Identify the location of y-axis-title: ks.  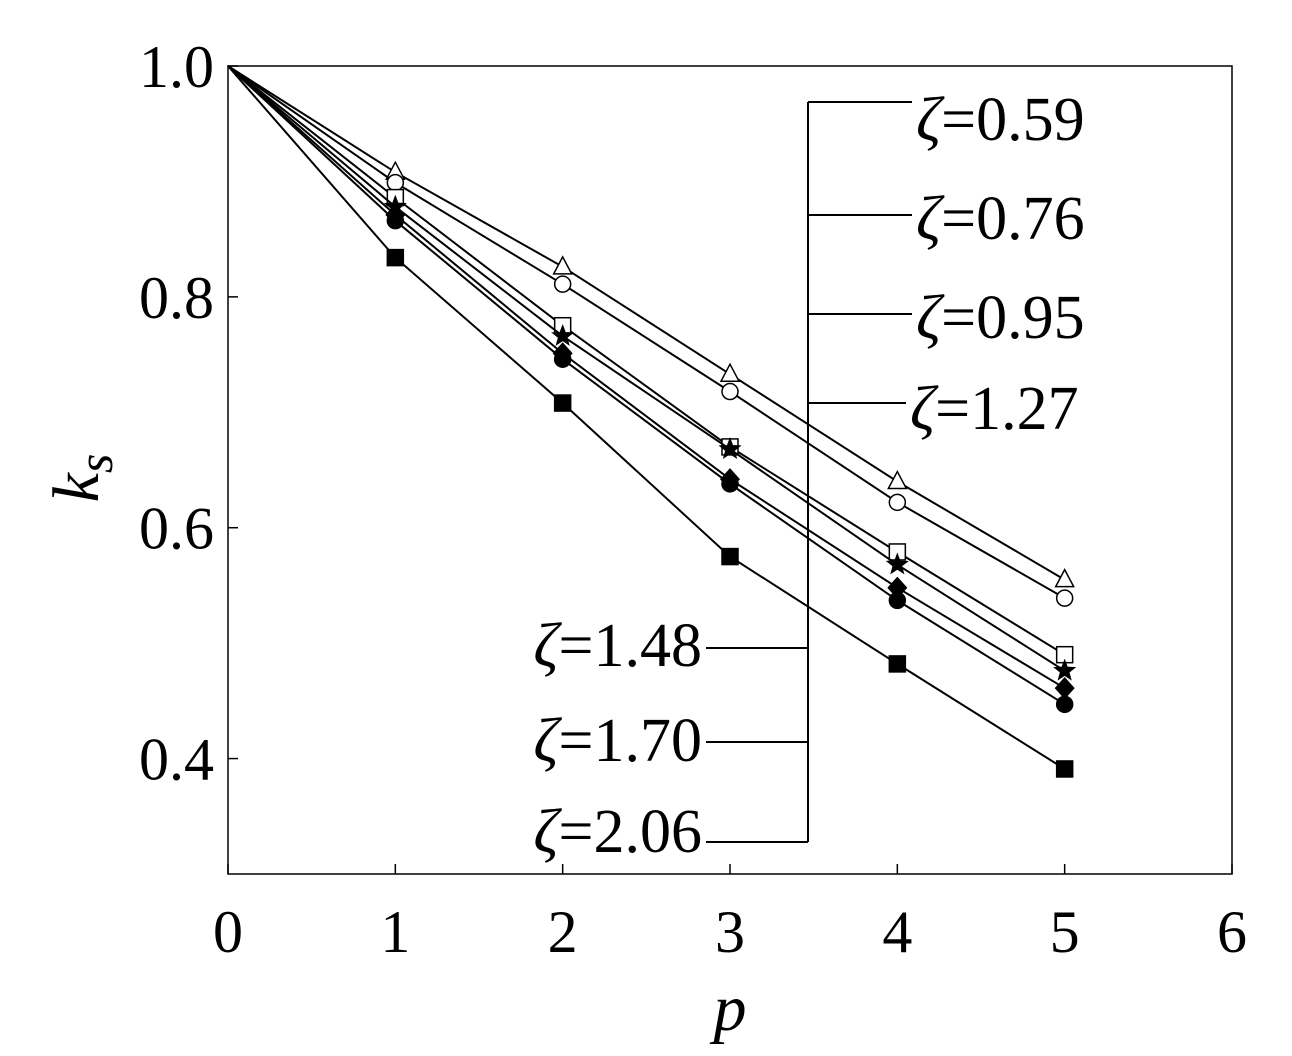
(81, 478).